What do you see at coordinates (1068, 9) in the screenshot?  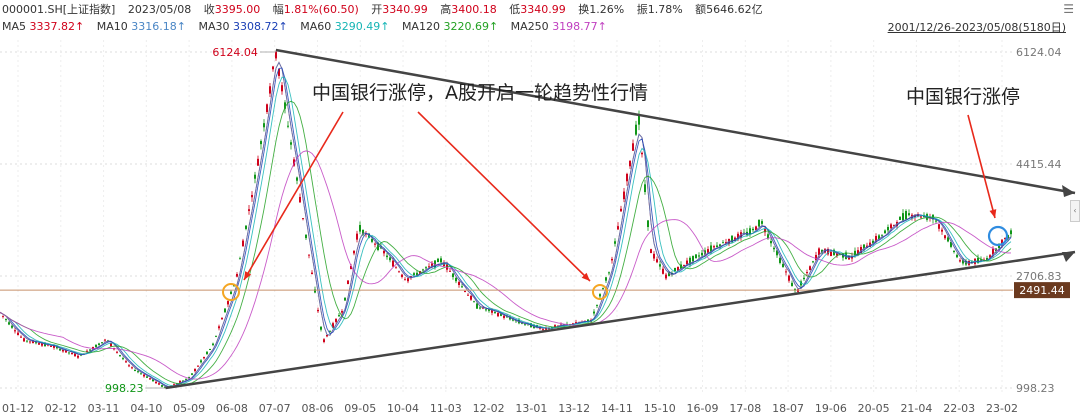 I see `menu-icon: ☰` at bounding box center [1068, 9].